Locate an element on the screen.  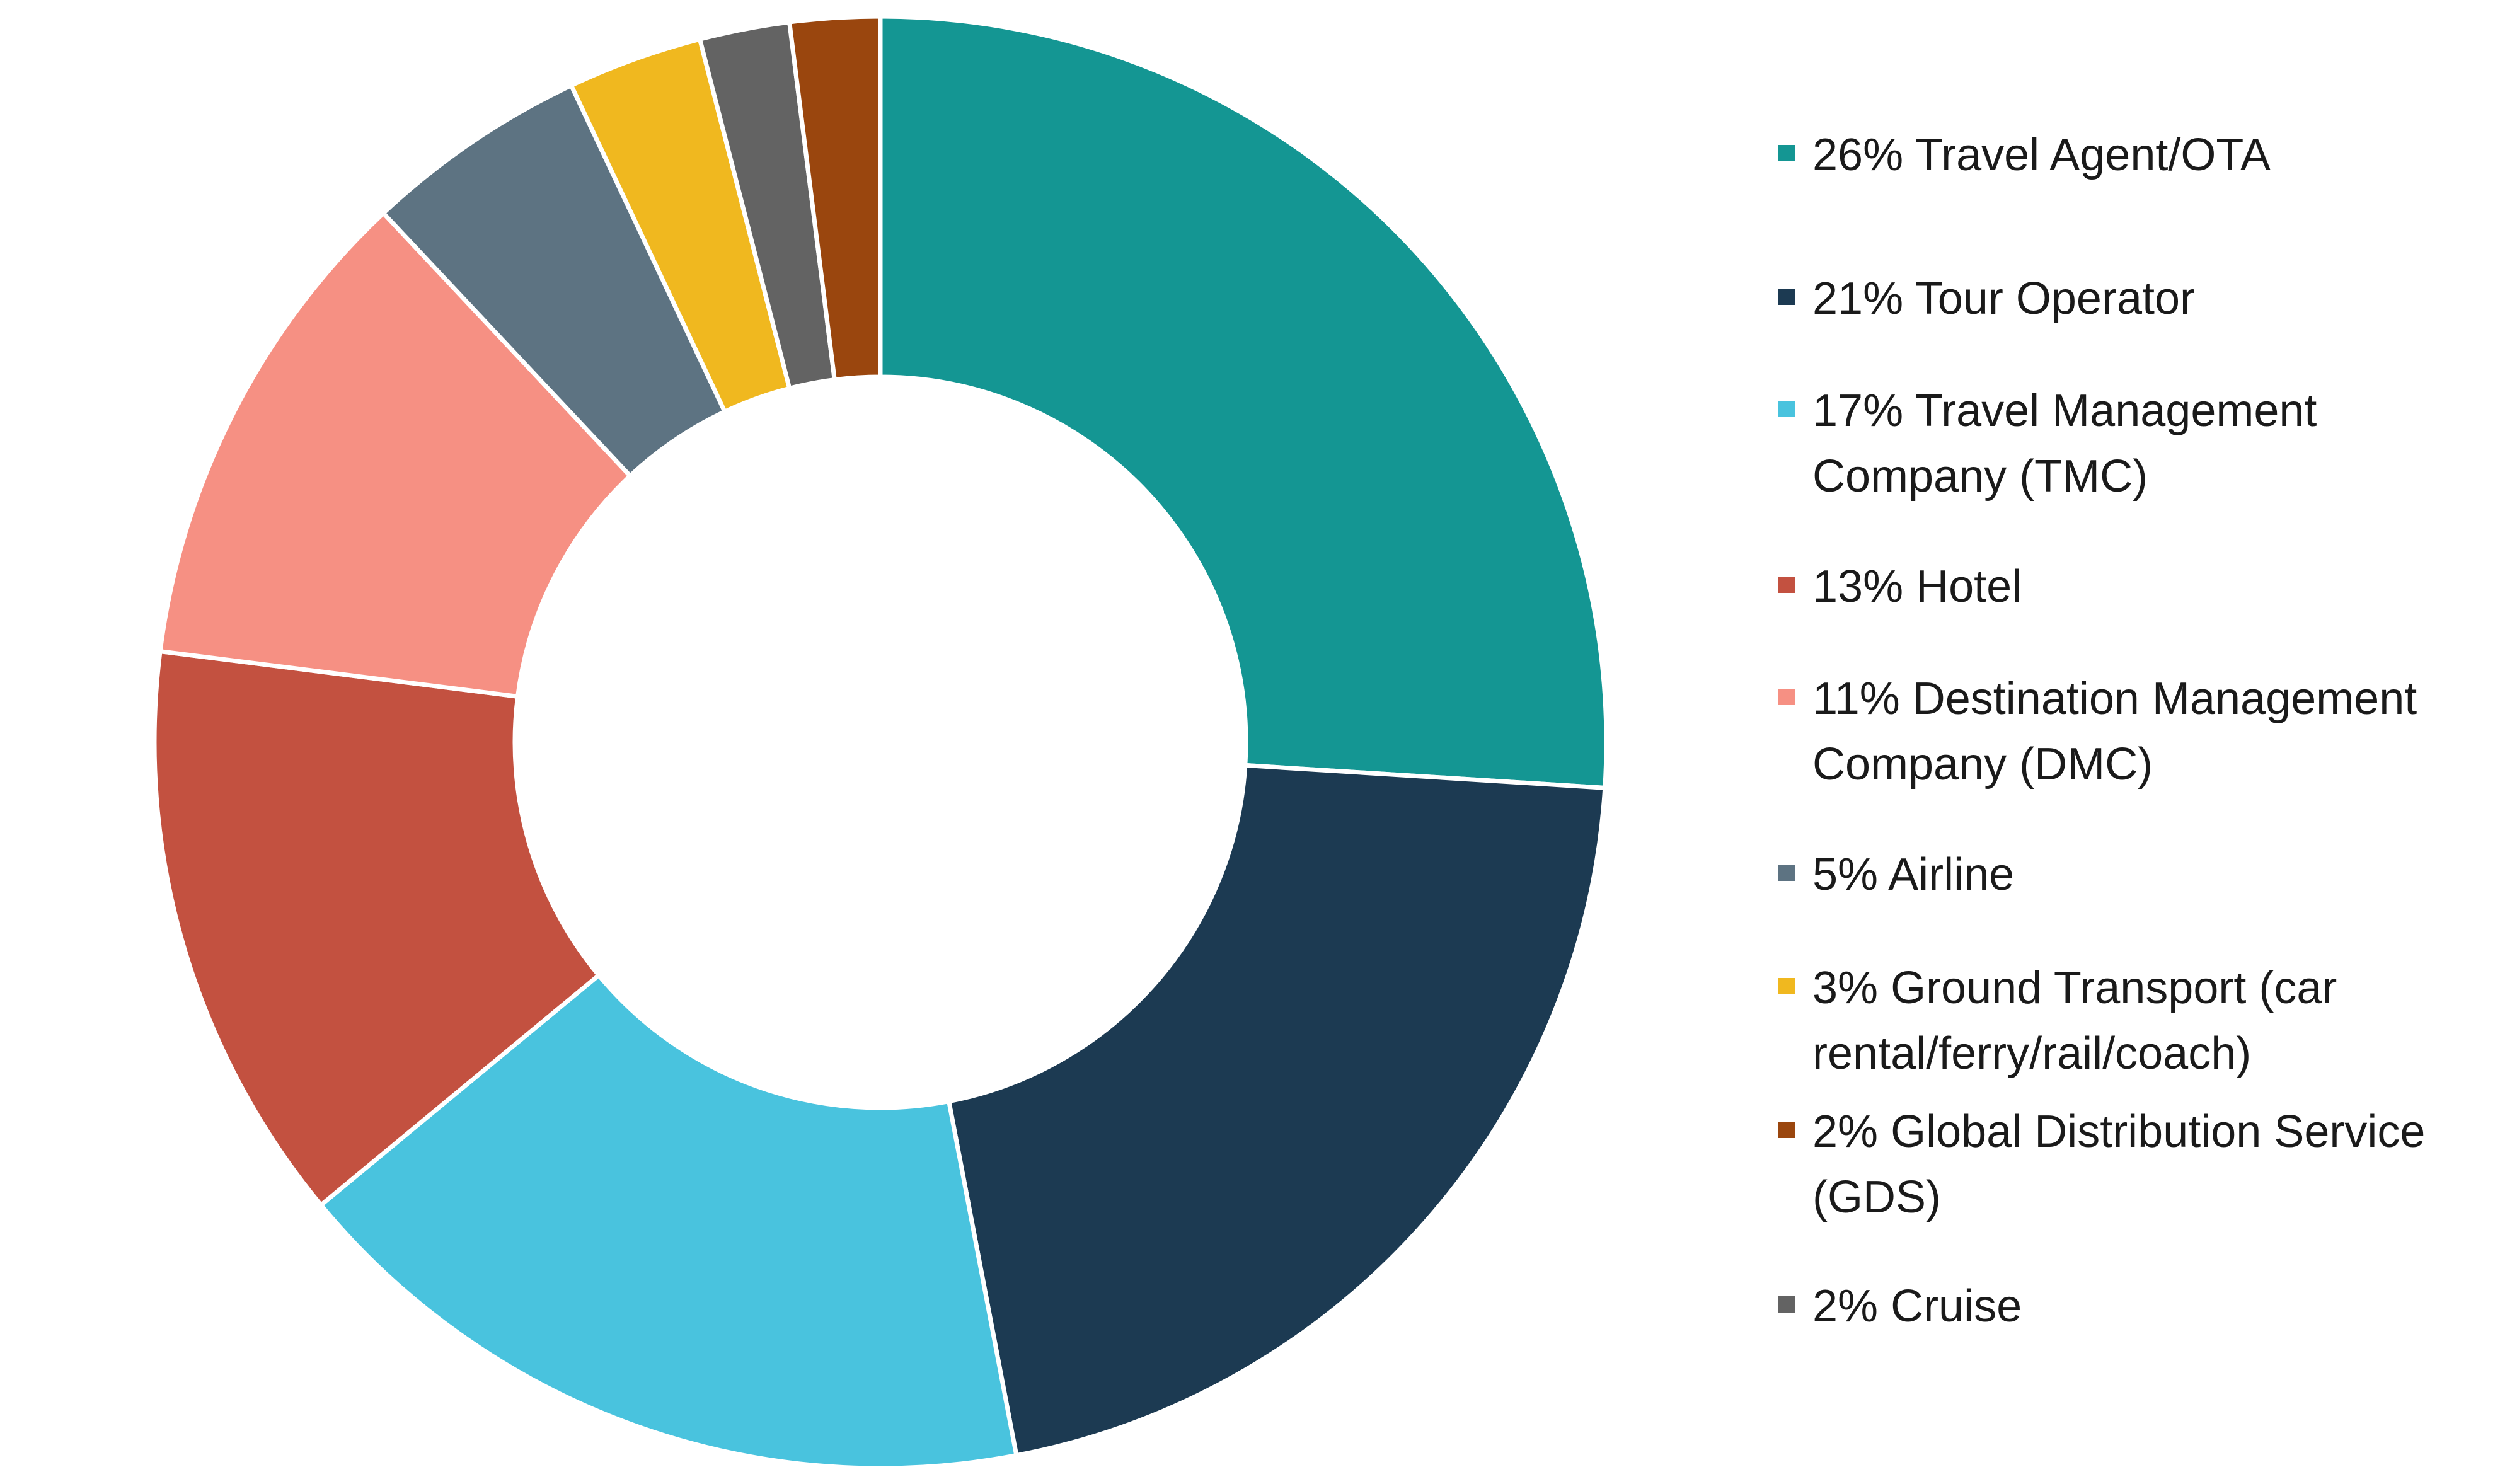
legend-label-4-line-0: 11% Destination Management is located at coordinates (2114, 699).